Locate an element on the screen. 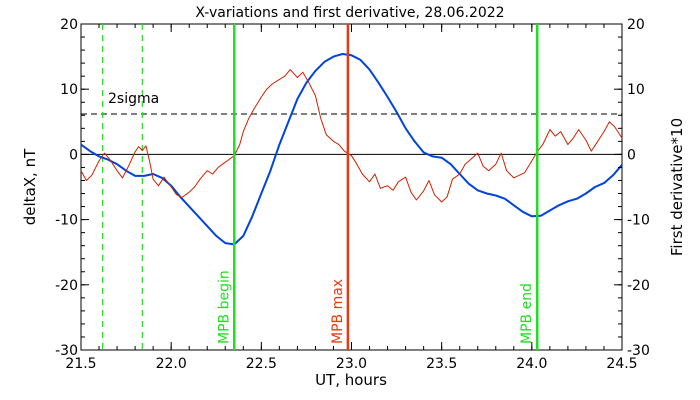 Image resolution: width=700 pixels, height=400 pixels. y-tick-label-right: 20 is located at coordinates (636, 25).